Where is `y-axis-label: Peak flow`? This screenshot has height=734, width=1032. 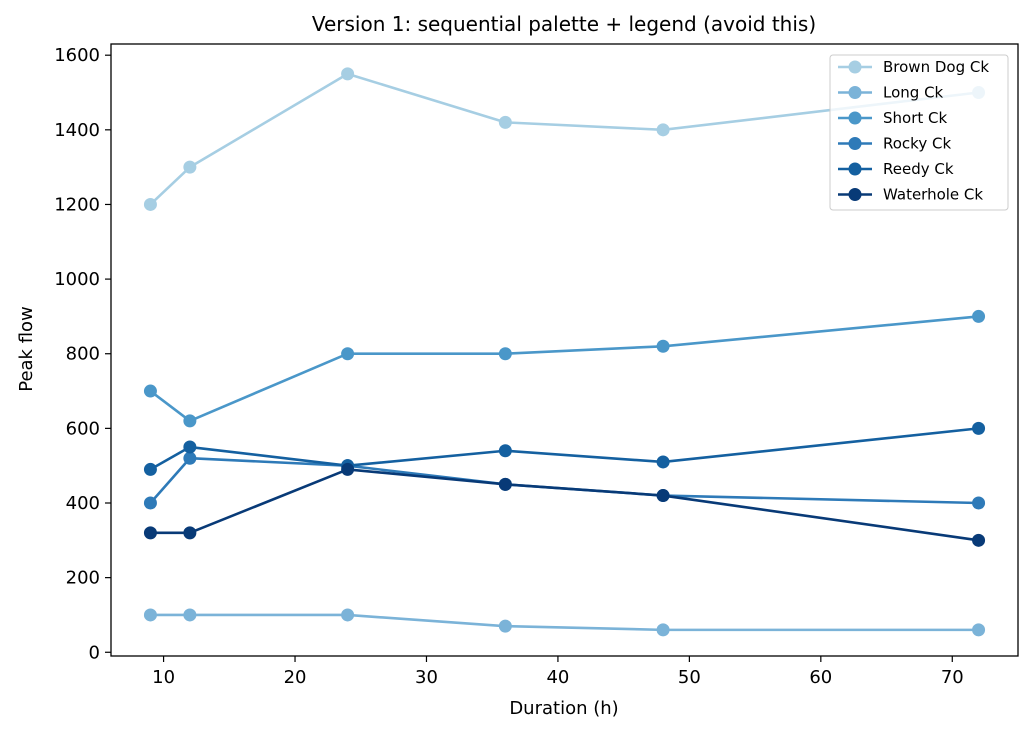 y-axis-label: Peak flow is located at coordinates (26, 349).